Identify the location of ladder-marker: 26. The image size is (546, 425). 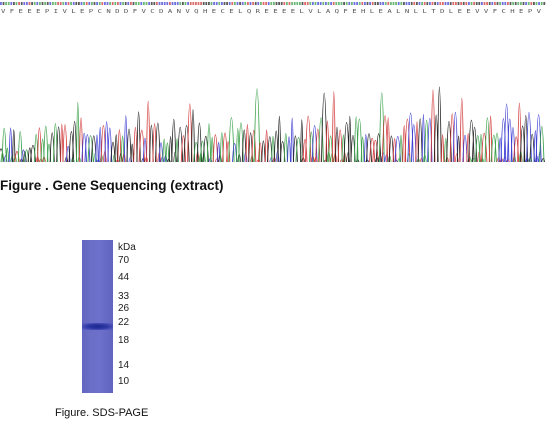
(124, 308).